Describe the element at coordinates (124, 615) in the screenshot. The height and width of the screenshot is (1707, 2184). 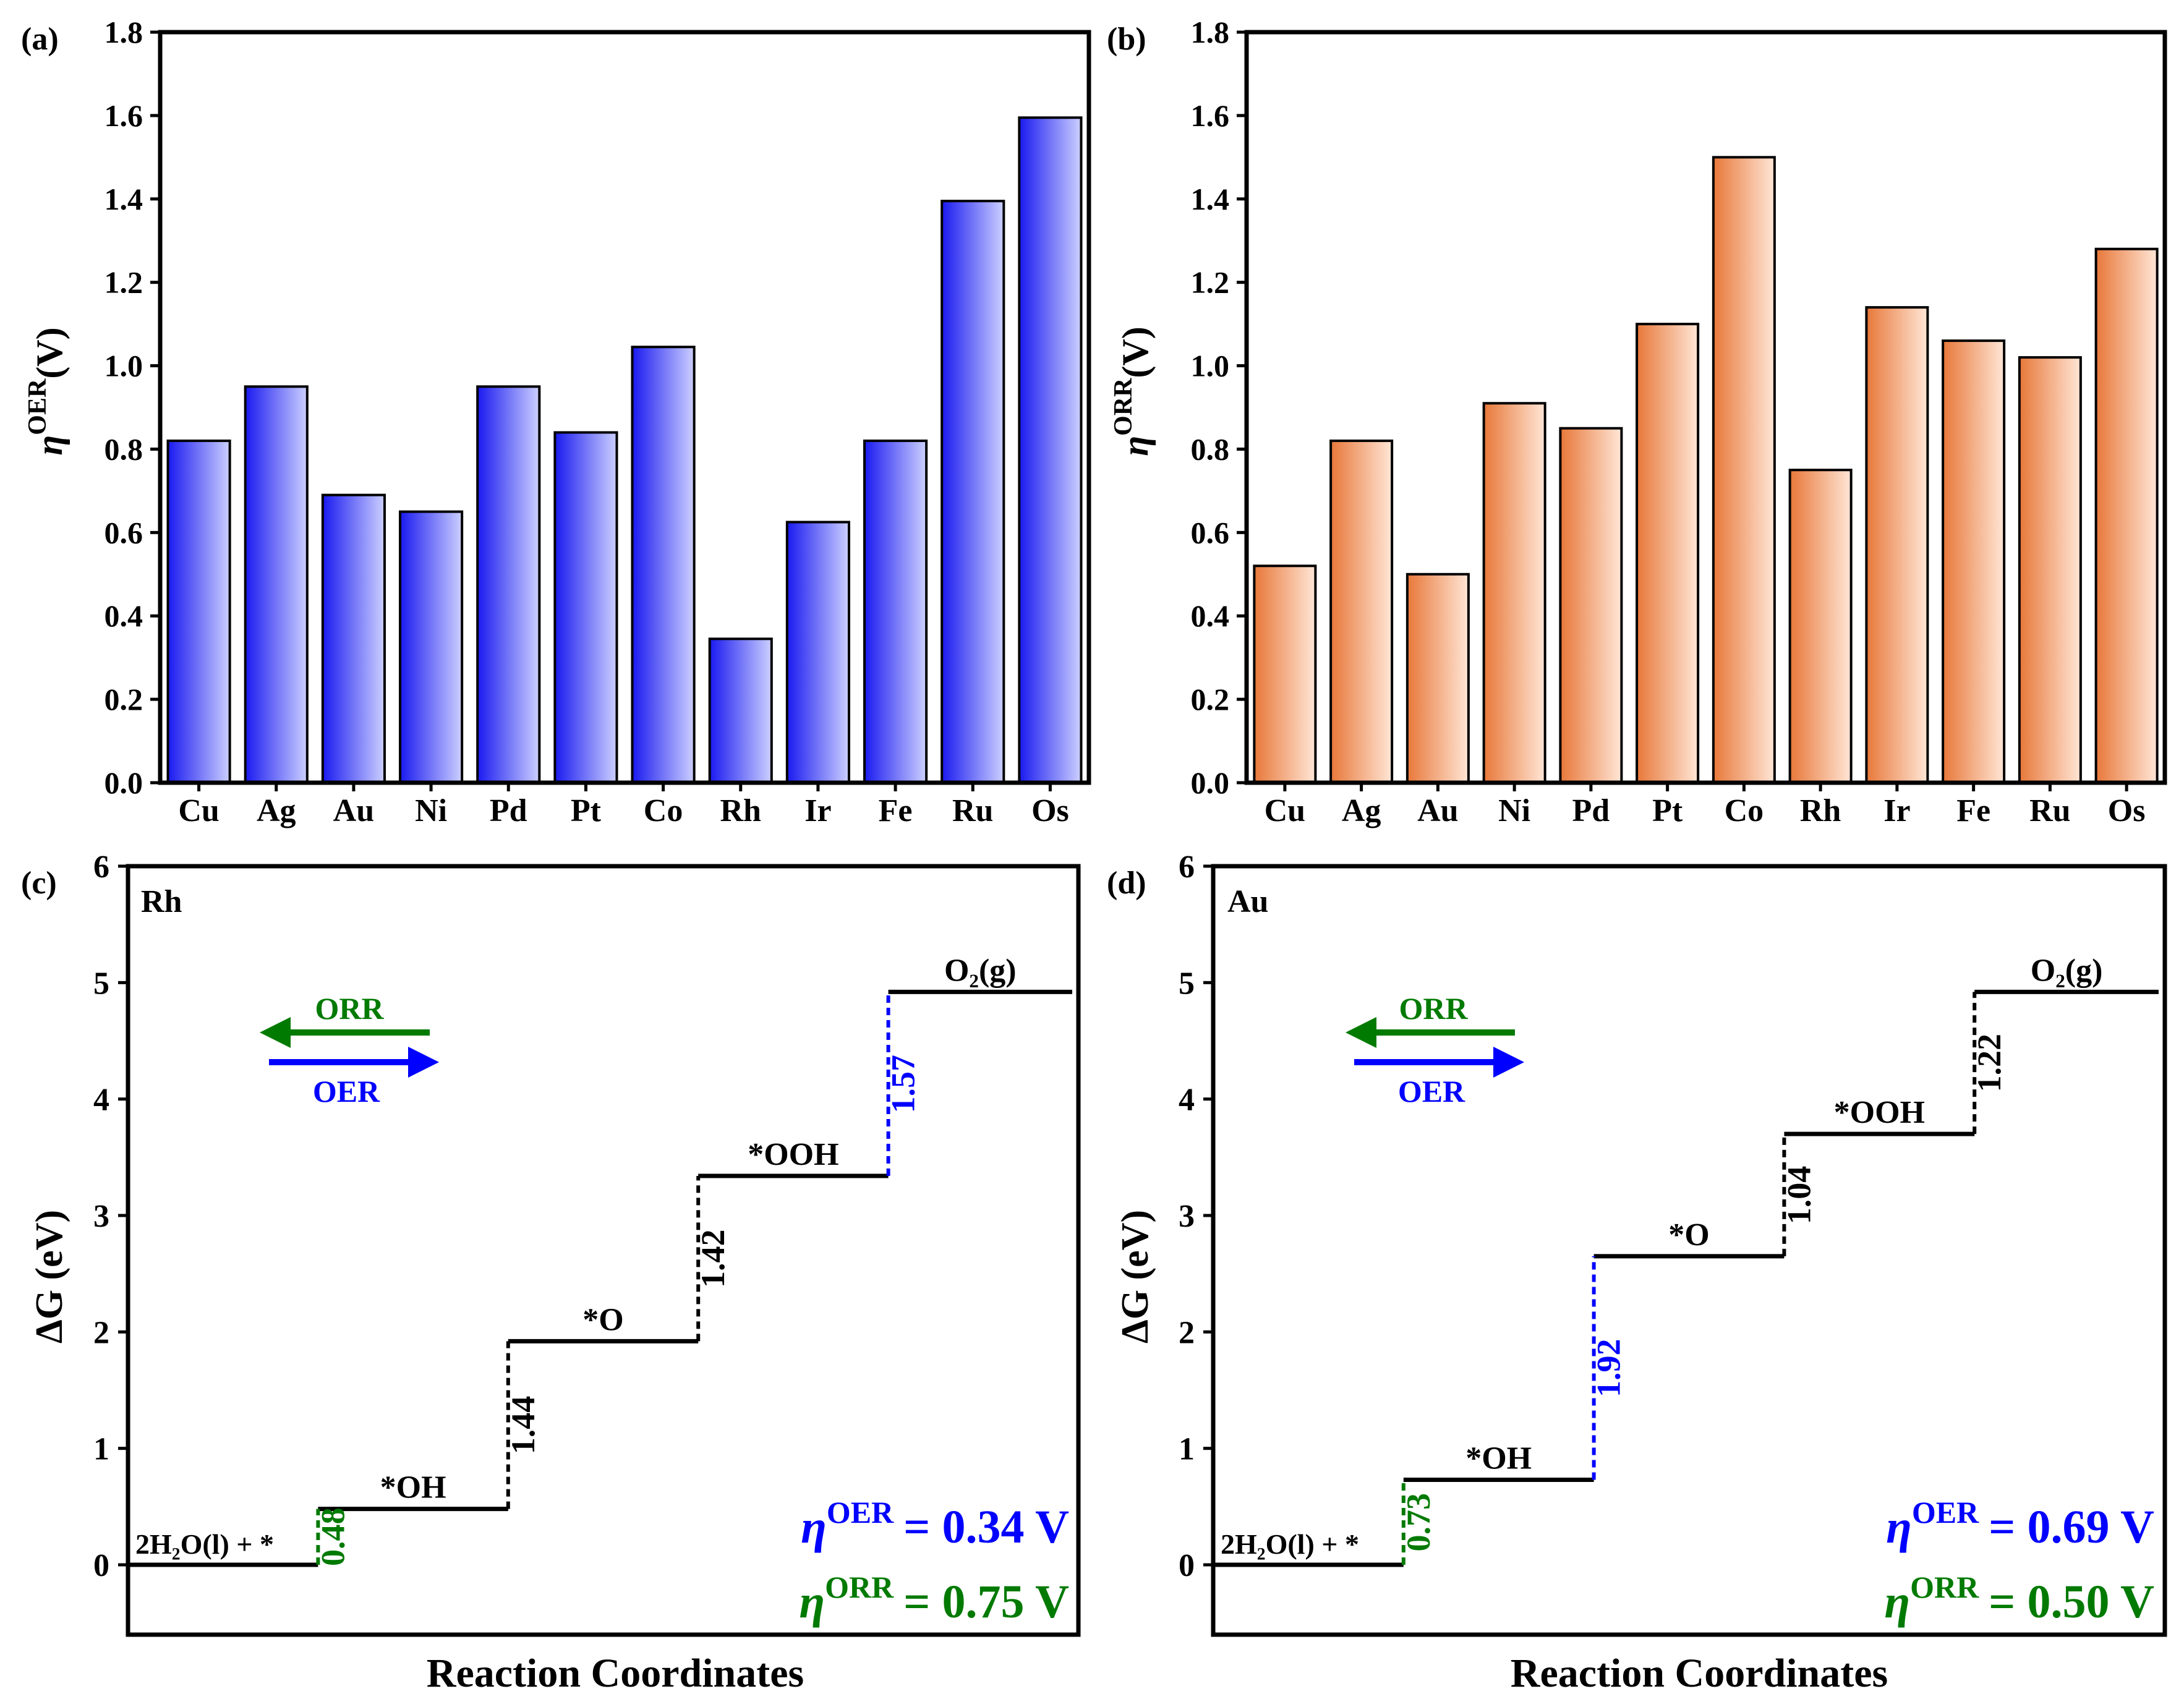
I see `y-tick-label-a-0.4: 0.4` at that location.